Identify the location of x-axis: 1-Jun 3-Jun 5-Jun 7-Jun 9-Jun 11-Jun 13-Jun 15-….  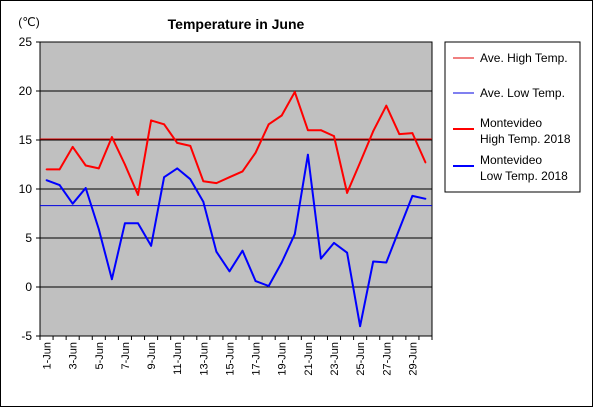
(236, 356).